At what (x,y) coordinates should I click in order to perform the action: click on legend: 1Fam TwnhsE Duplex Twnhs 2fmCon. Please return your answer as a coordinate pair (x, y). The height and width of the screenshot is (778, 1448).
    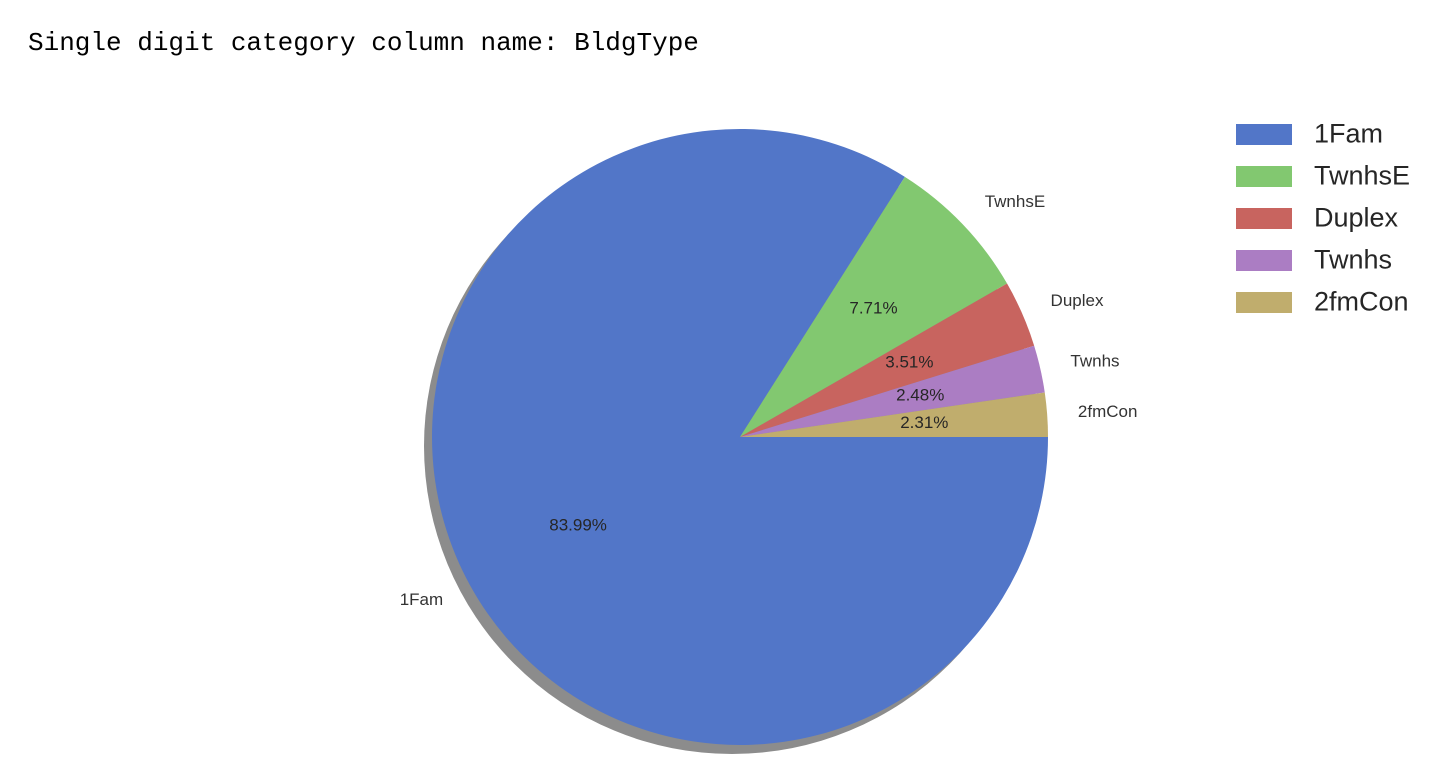
    Looking at the image, I should click on (1323, 218).